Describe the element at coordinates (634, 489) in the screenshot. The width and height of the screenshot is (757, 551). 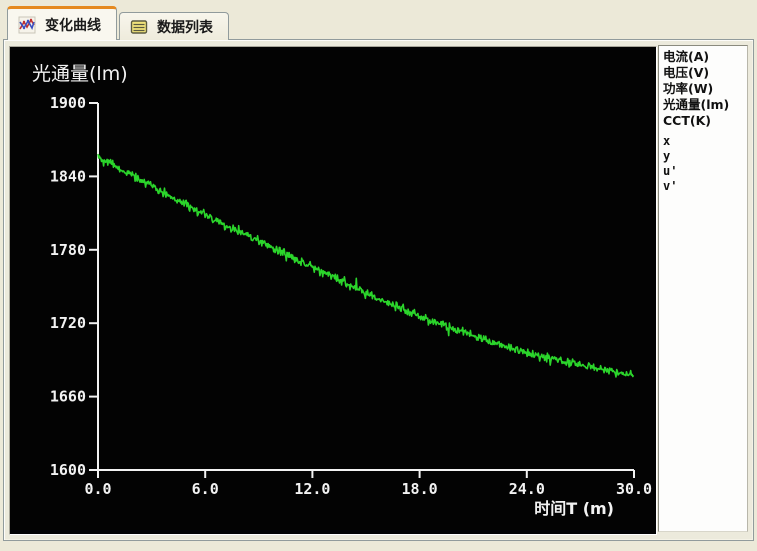
I see `x-tick-label: 30.0` at that location.